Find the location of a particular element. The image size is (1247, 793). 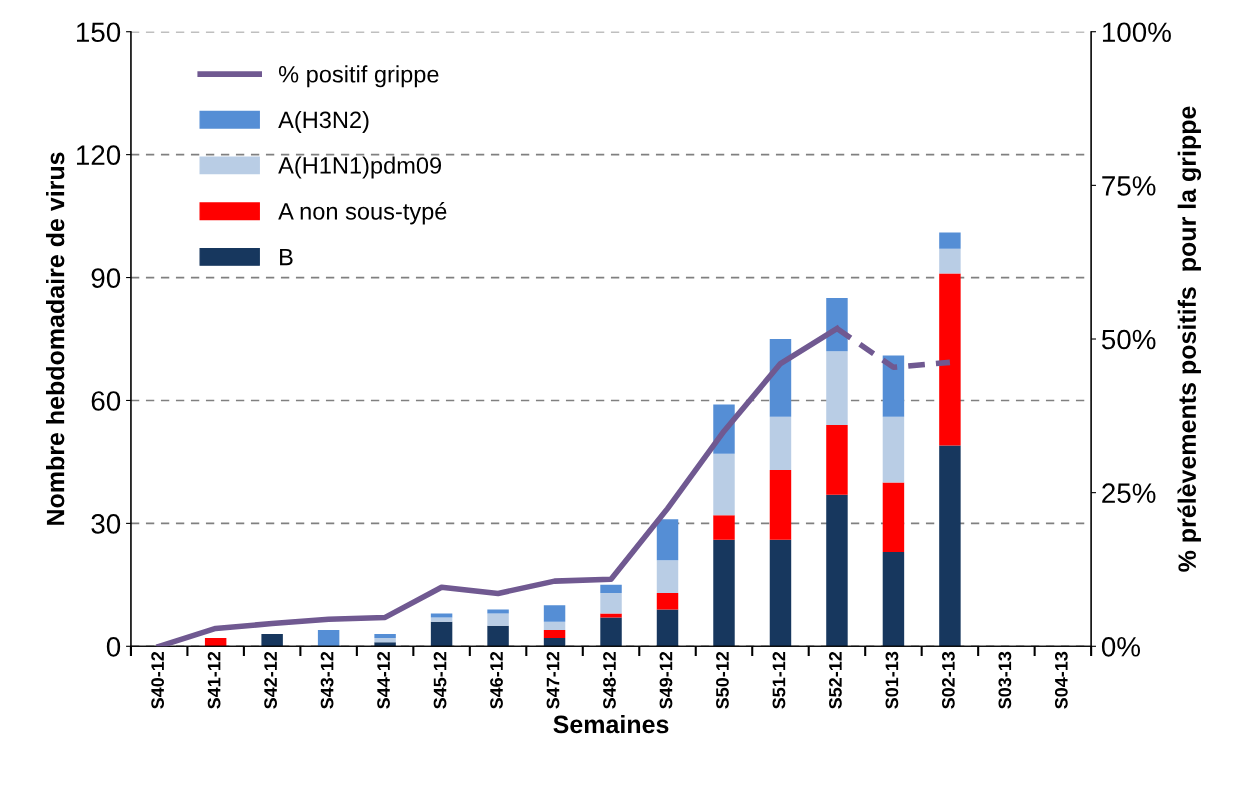

x-axis-title: Semaines is located at coordinates (611, 724).